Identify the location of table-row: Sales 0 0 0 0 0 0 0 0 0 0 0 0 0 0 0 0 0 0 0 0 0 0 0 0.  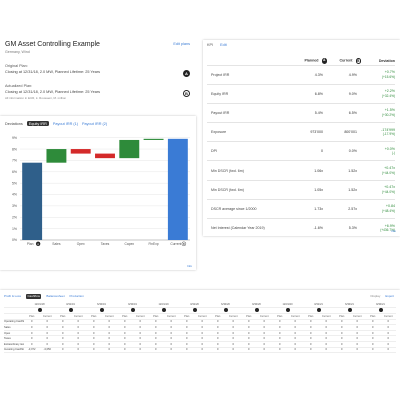
(200, 327).